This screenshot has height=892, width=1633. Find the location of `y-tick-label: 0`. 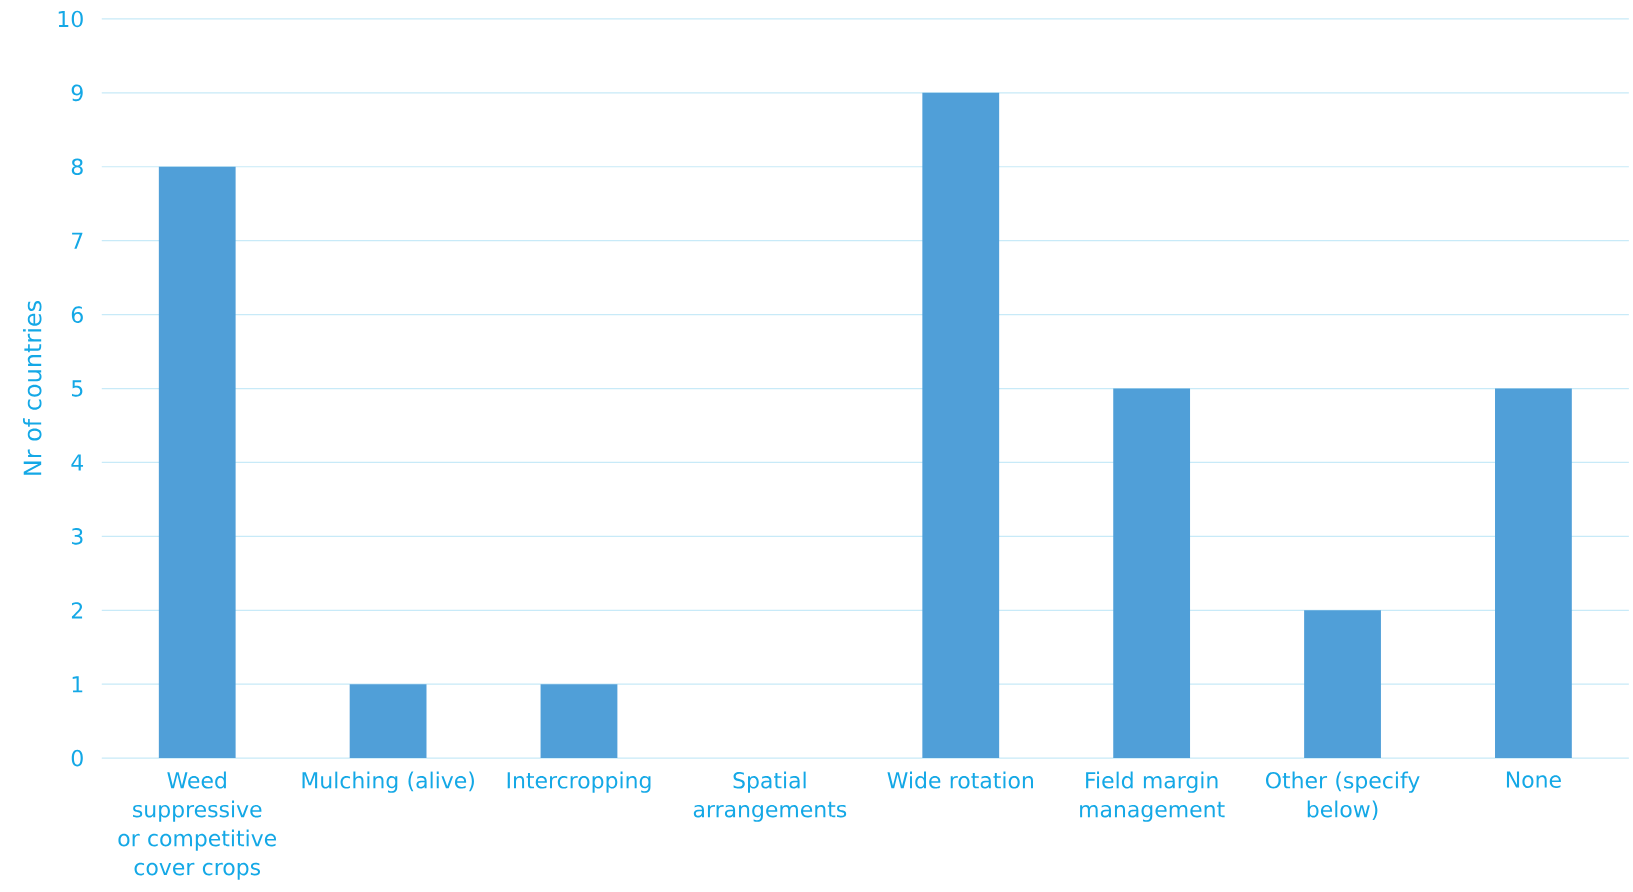

y-tick-label: 0 is located at coordinates (77, 758).